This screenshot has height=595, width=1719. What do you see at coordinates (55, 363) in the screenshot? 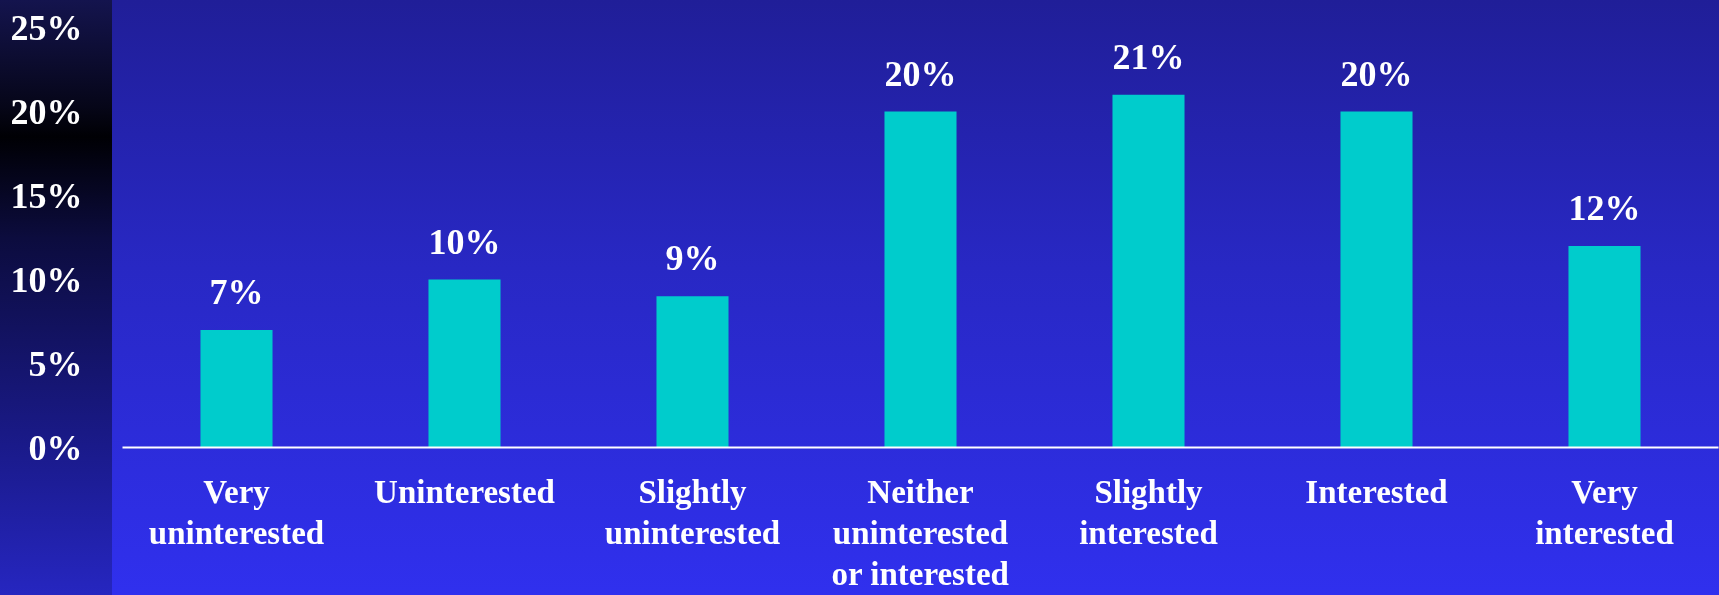
I see `y-tick-label: 5%` at bounding box center [55, 363].